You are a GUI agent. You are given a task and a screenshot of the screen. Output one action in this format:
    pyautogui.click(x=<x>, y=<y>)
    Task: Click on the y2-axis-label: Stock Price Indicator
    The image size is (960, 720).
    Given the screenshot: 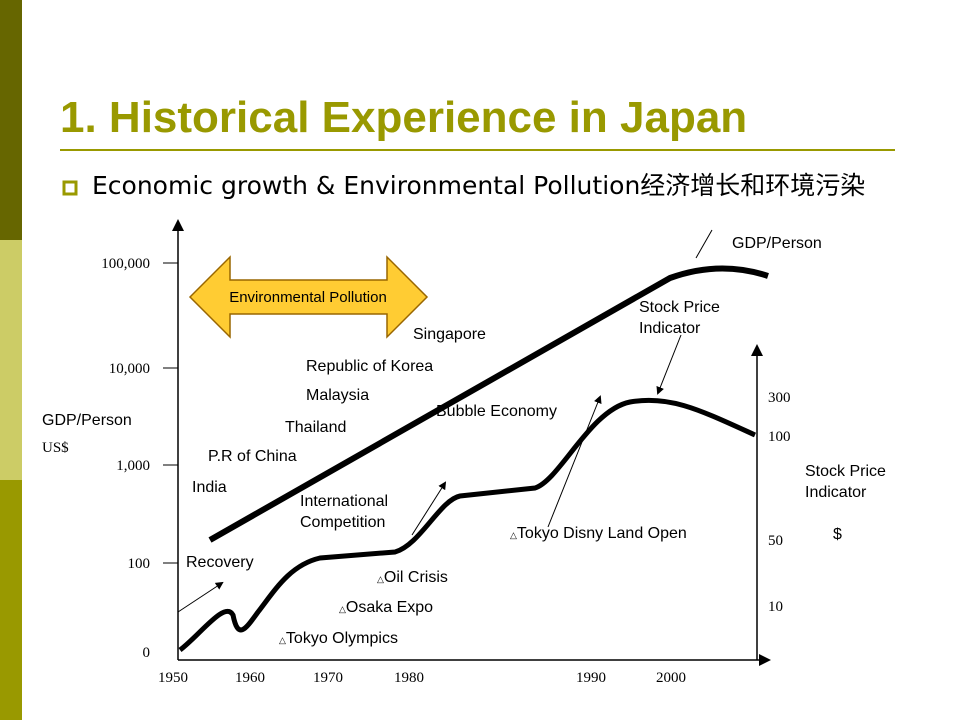 What is the action you would take?
    pyautogui.click(x=845, y=482)
    